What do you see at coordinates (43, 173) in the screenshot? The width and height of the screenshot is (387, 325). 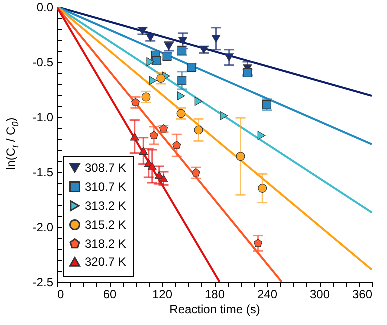 I see `y-tick-label: -1.5` at bounding box center [43, 173].